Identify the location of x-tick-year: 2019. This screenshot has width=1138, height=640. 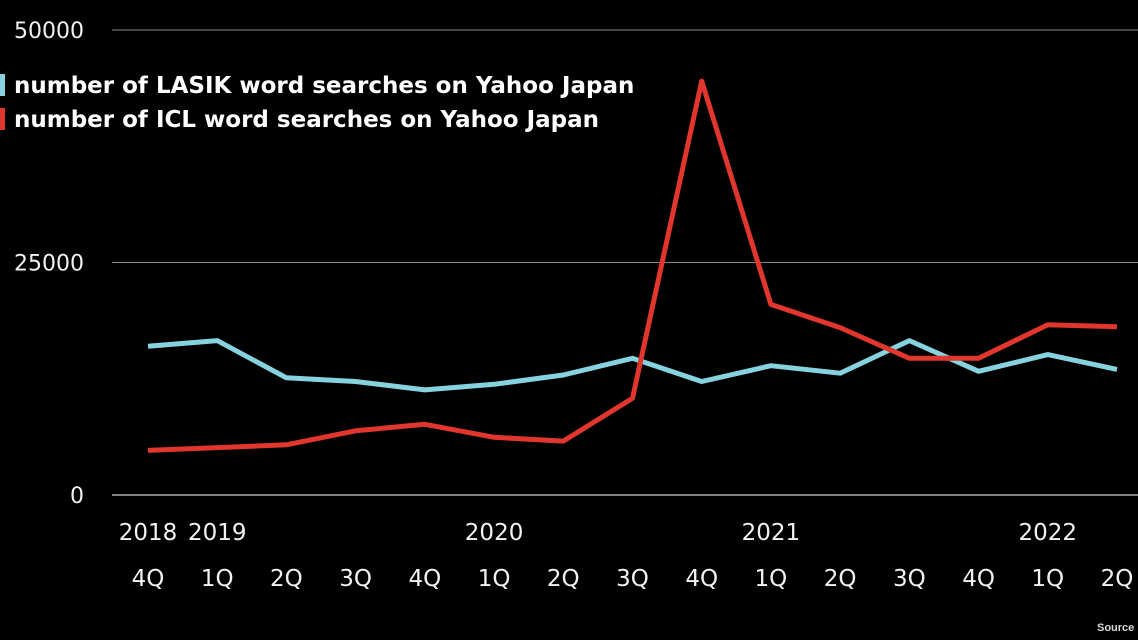
(217, 533).